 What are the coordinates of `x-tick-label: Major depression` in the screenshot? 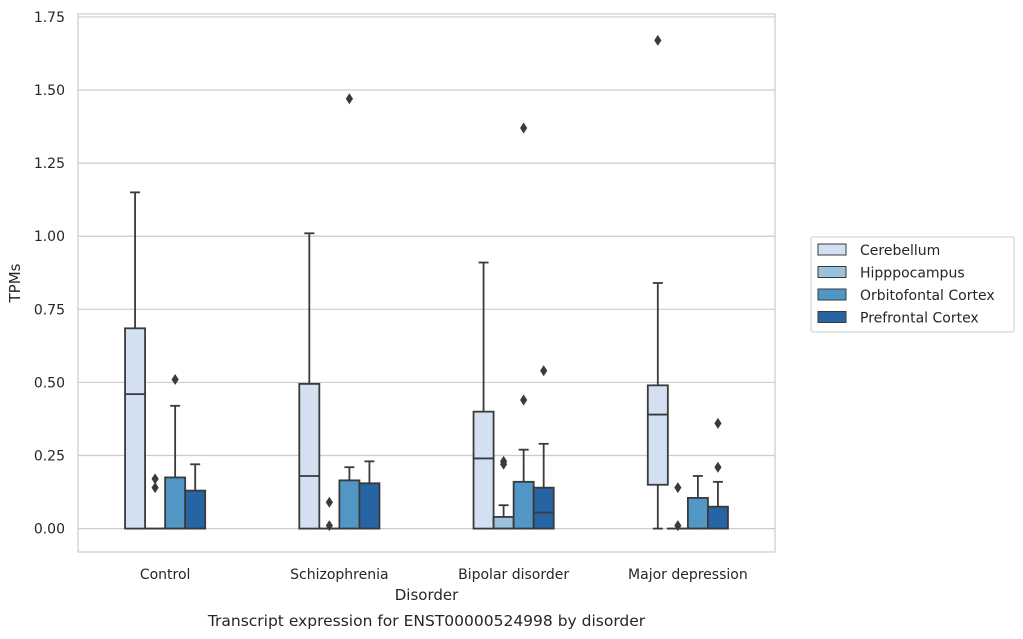 It's located at (688, 575).